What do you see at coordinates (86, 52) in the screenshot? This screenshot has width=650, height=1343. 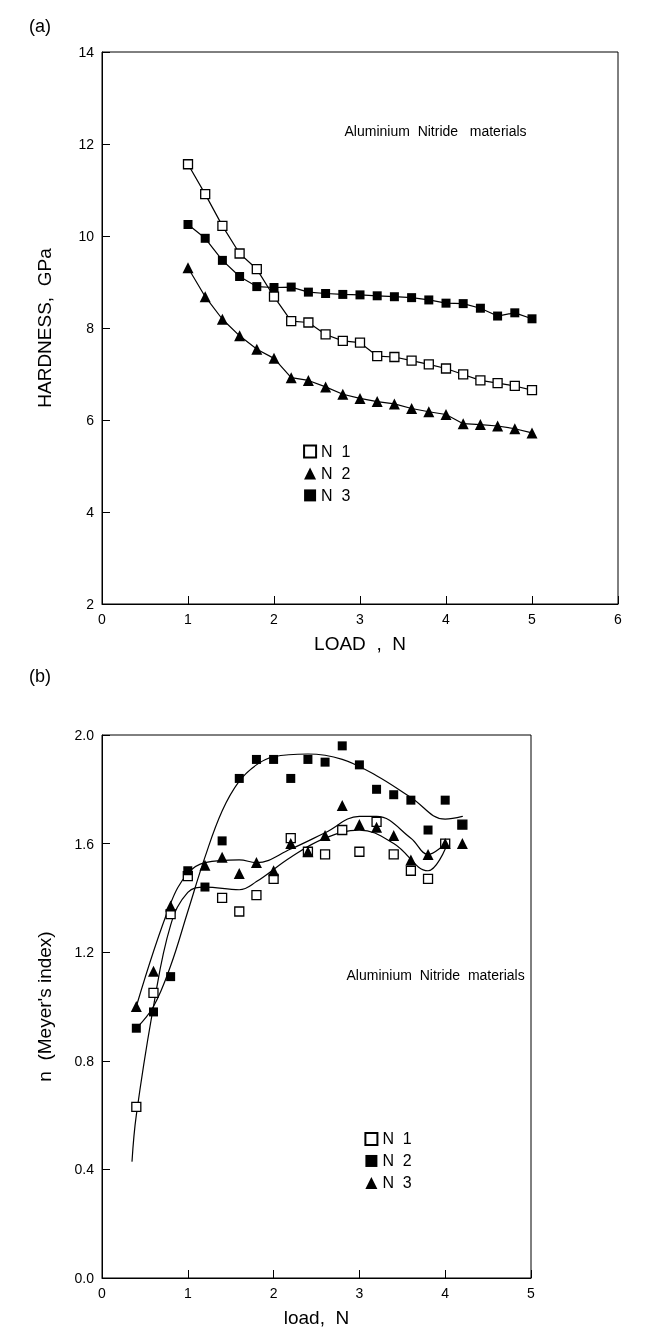 I see `y-tick-label: 14` at bounding box center [86, 52].